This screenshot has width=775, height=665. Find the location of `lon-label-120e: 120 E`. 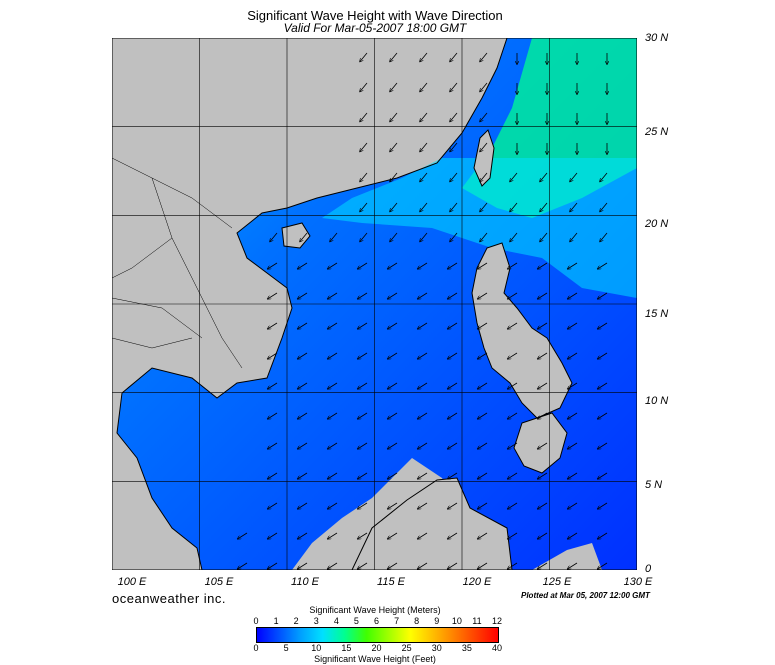

lon-label-120e: 120 E is located at coordinates (477, 582).